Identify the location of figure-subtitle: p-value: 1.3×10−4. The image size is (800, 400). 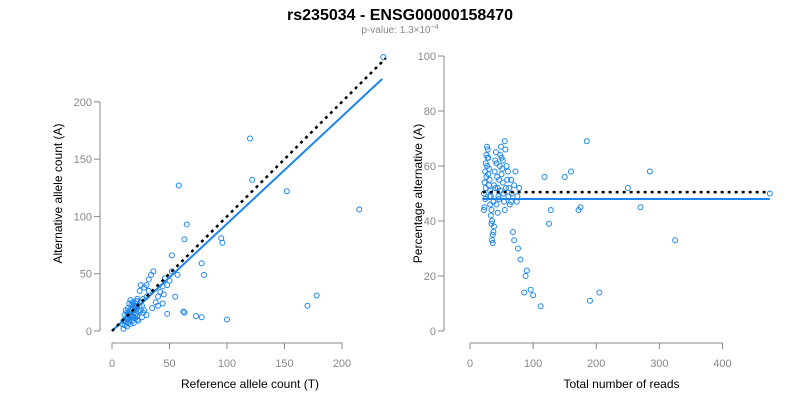
(399, 30).